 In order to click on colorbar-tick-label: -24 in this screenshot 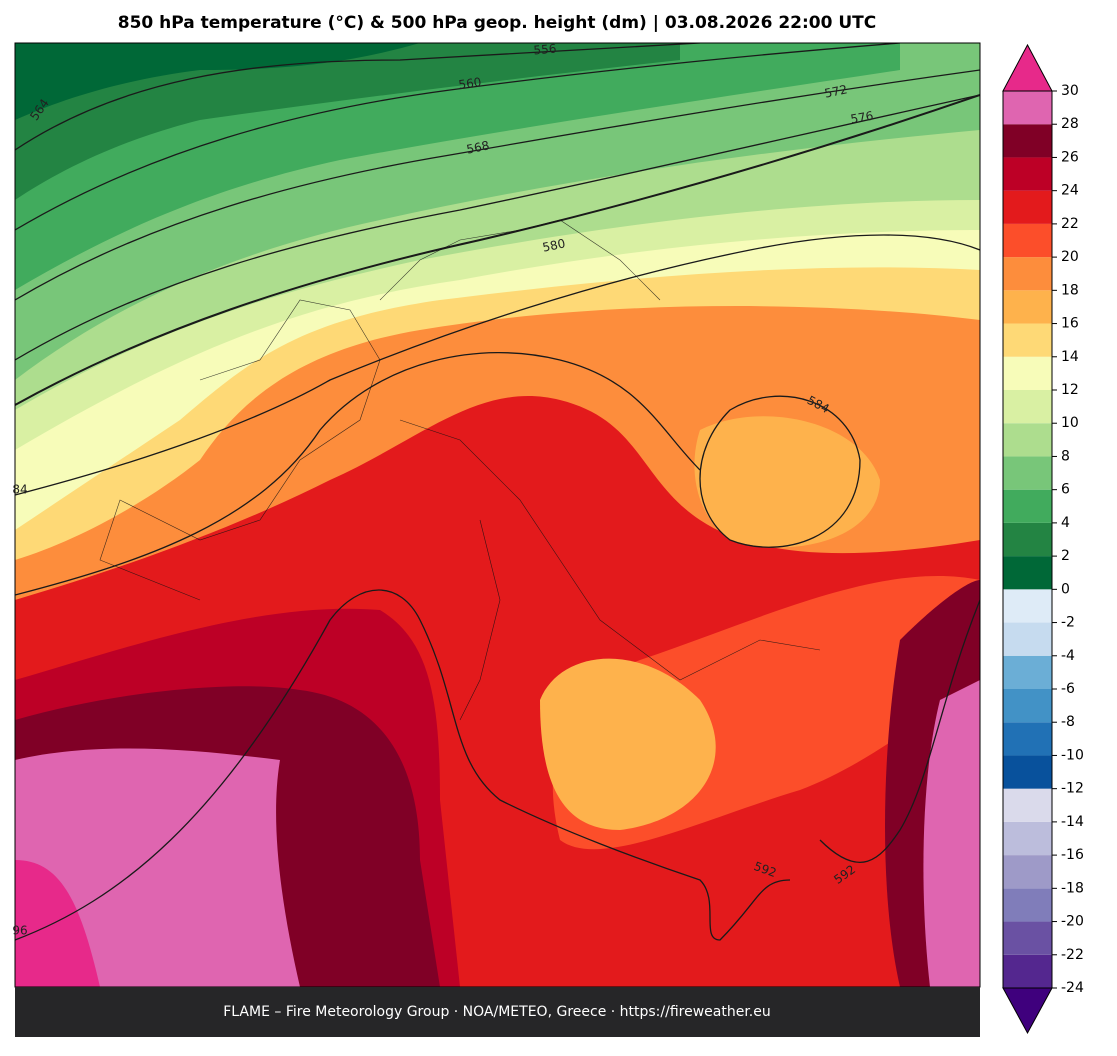, I will do `click(1072, 988)`.